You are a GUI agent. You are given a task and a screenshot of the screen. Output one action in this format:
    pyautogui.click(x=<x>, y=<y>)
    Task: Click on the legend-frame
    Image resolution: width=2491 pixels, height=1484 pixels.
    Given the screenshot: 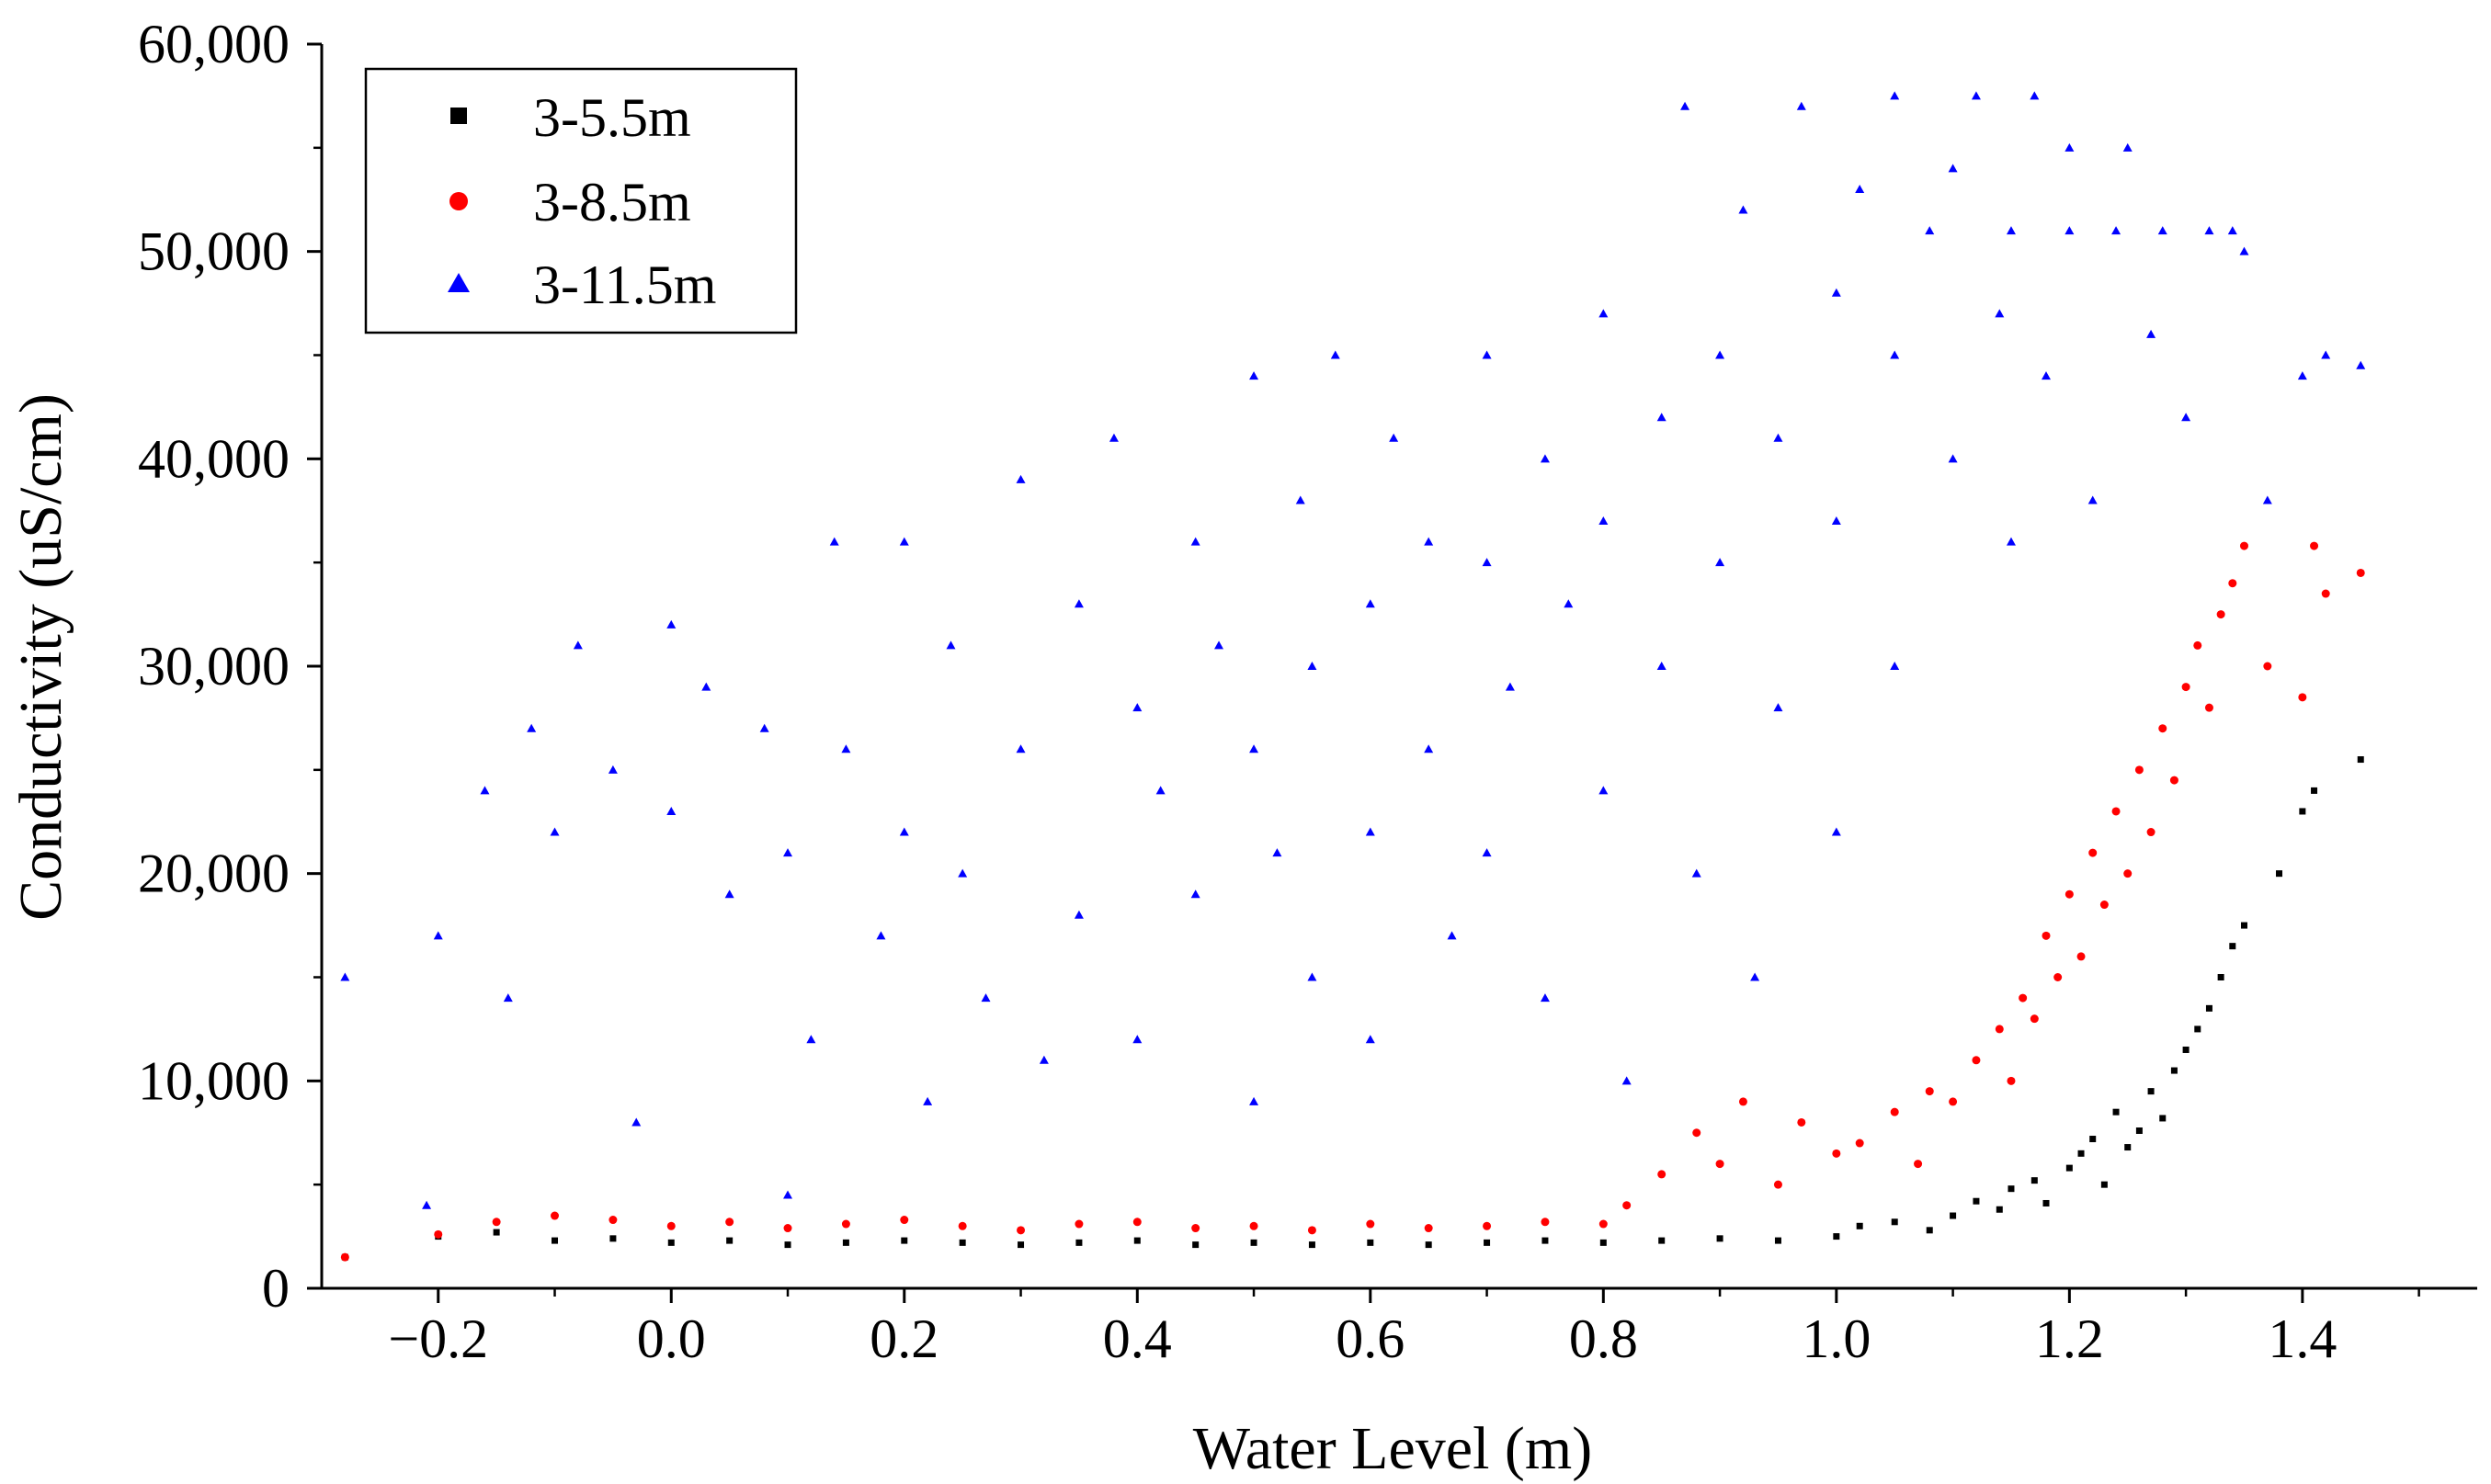 What is the action you would take?
    pyautogui.click(x=581, y=201)
    